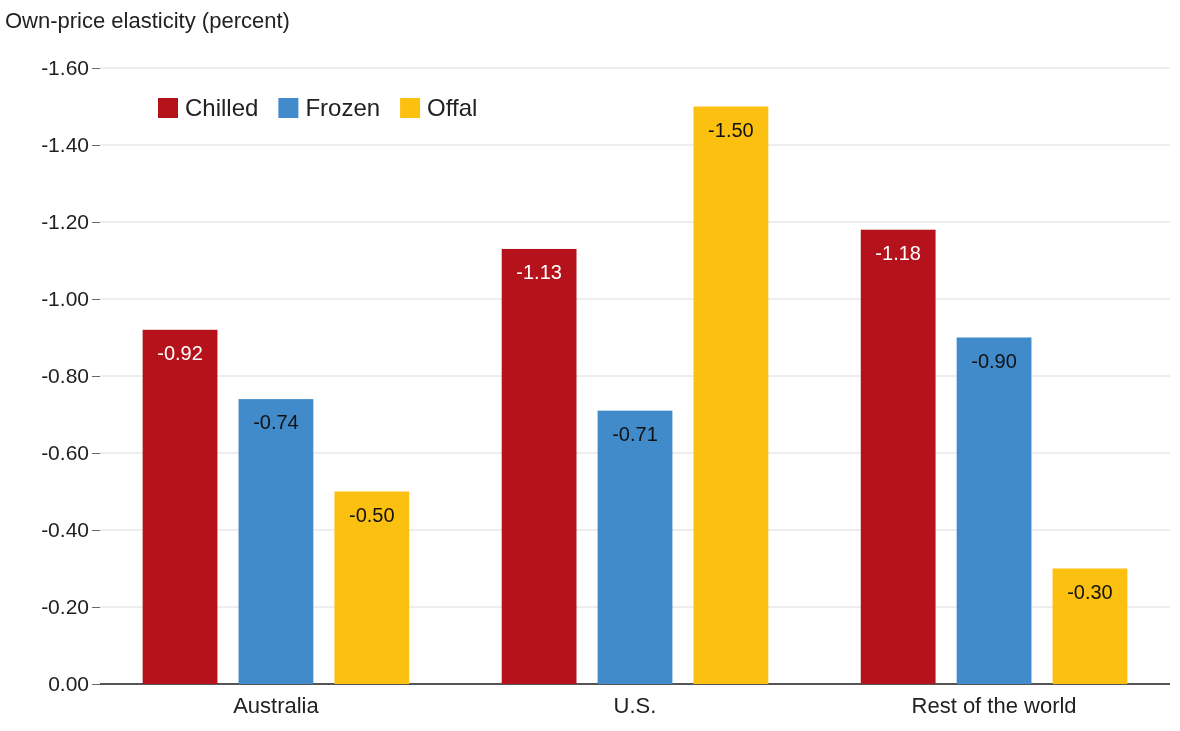 The height and width of the screenshot is (731, 1180). Describe the element at coordinates (276, 706) in the screenshot. I see `x-tick-label: Australia` at that location.